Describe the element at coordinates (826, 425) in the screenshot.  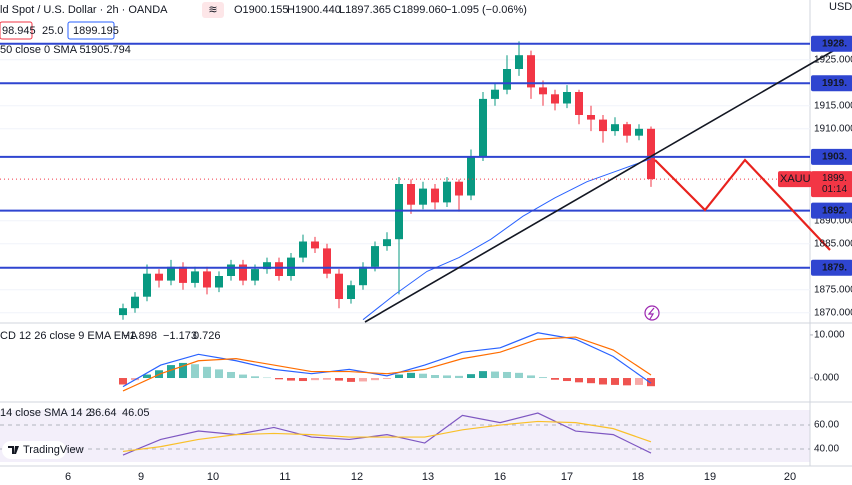
I see `y-tick-label: 60.00` at that location.